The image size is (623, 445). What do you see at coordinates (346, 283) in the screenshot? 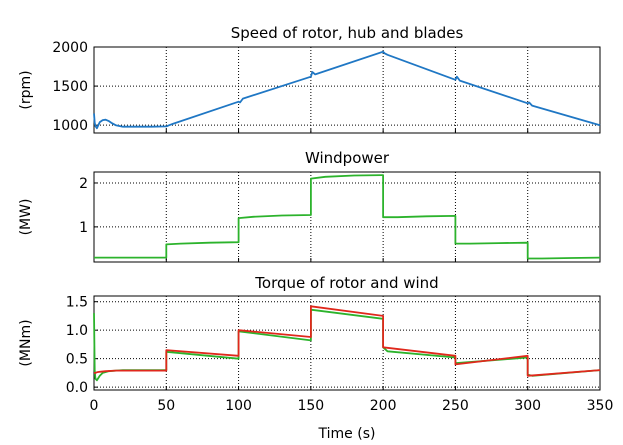
I see `chart-title: Torque of rotor and wind` at bounding box center [346, 283].